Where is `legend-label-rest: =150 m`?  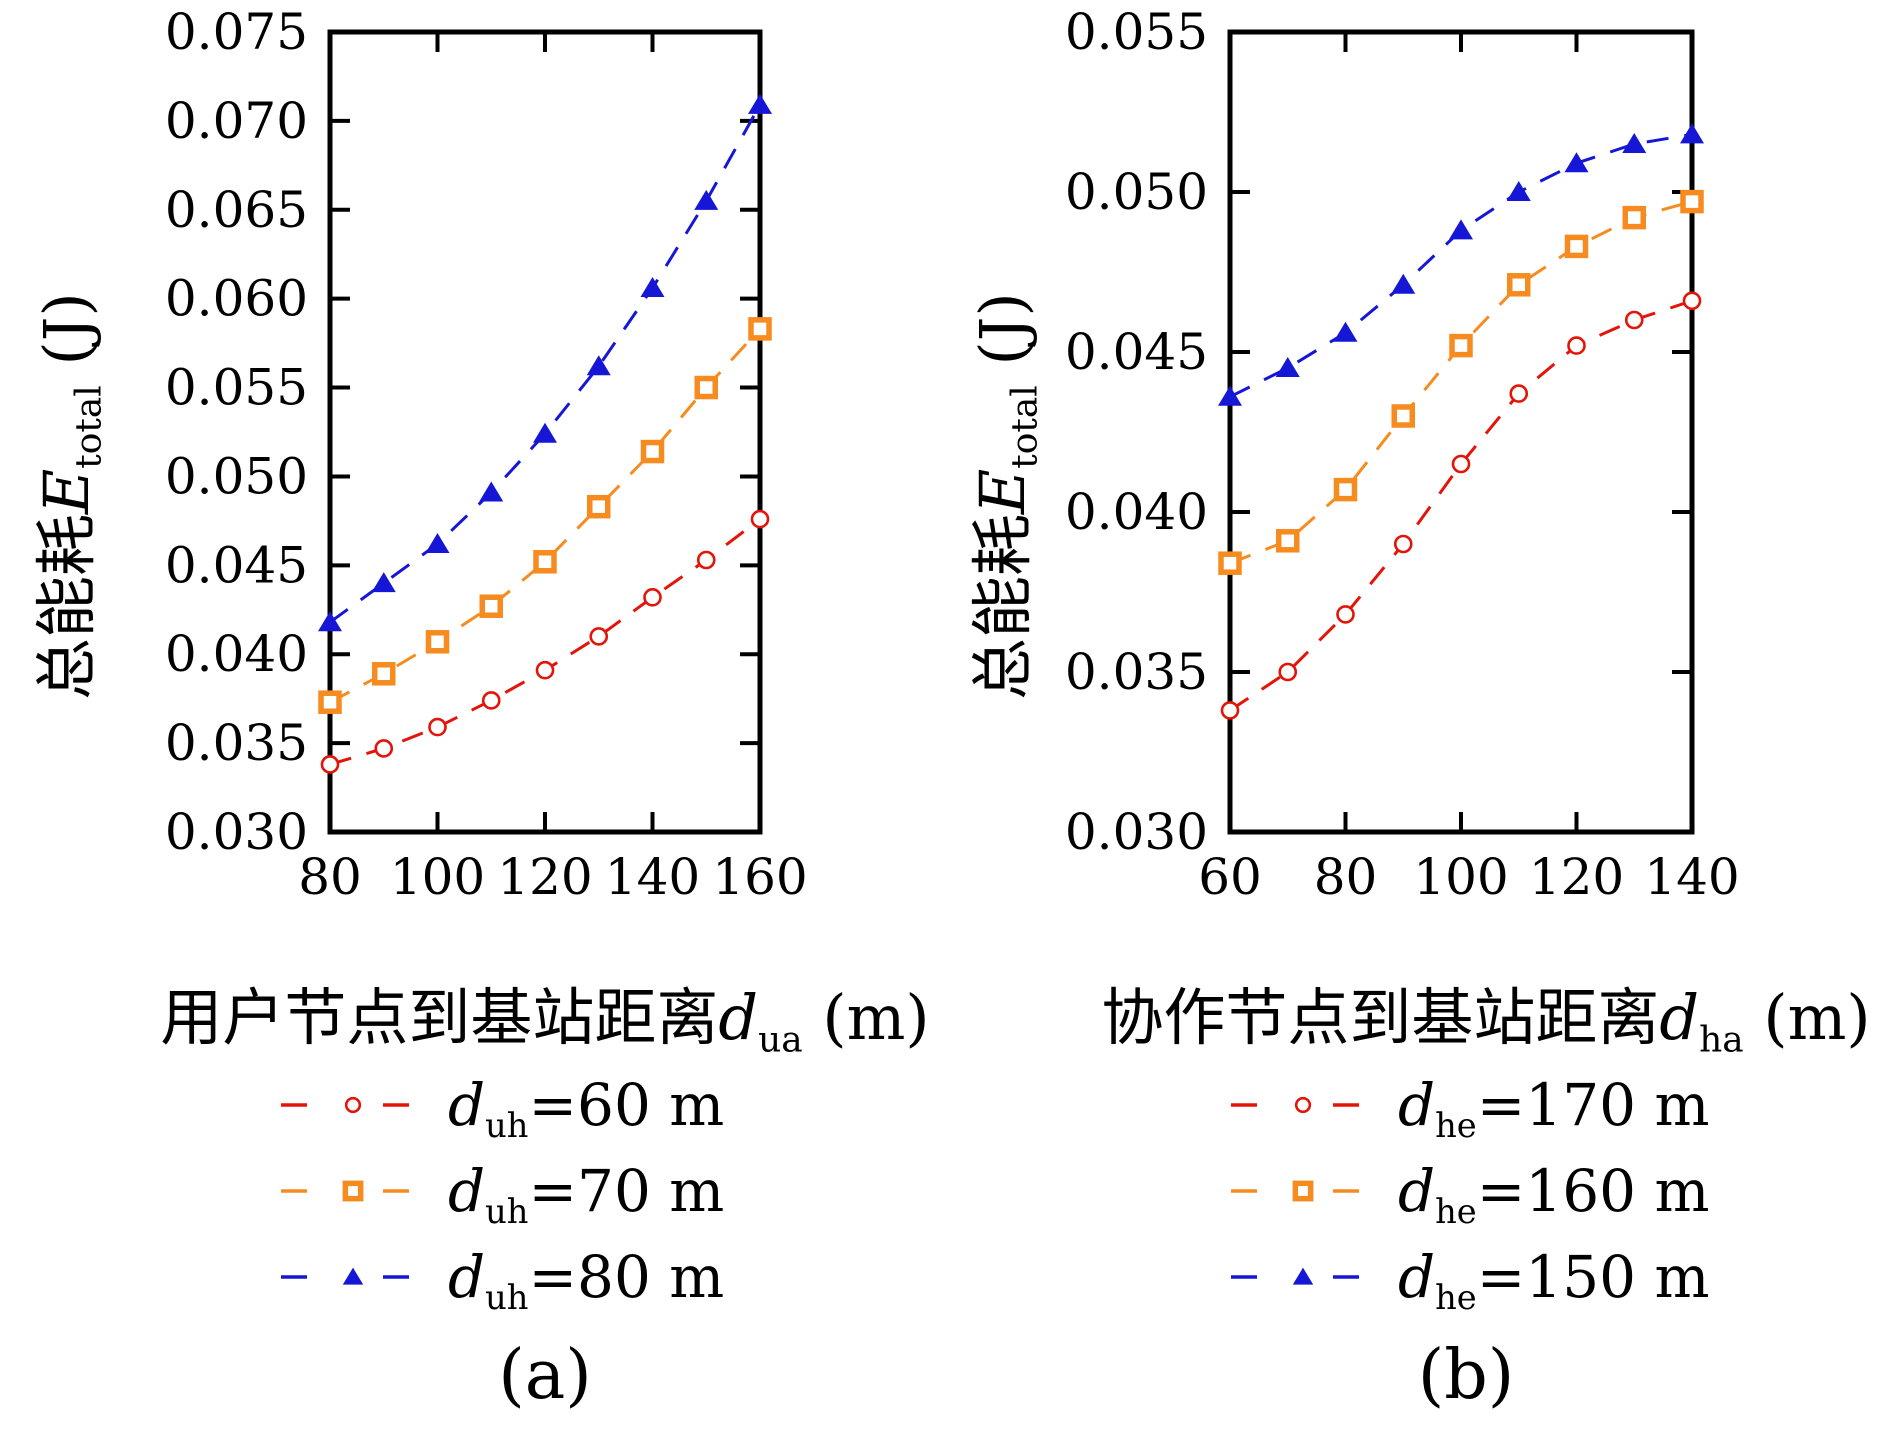 legend-label-rest: =150 m is located at coordinates (1593, 1277).